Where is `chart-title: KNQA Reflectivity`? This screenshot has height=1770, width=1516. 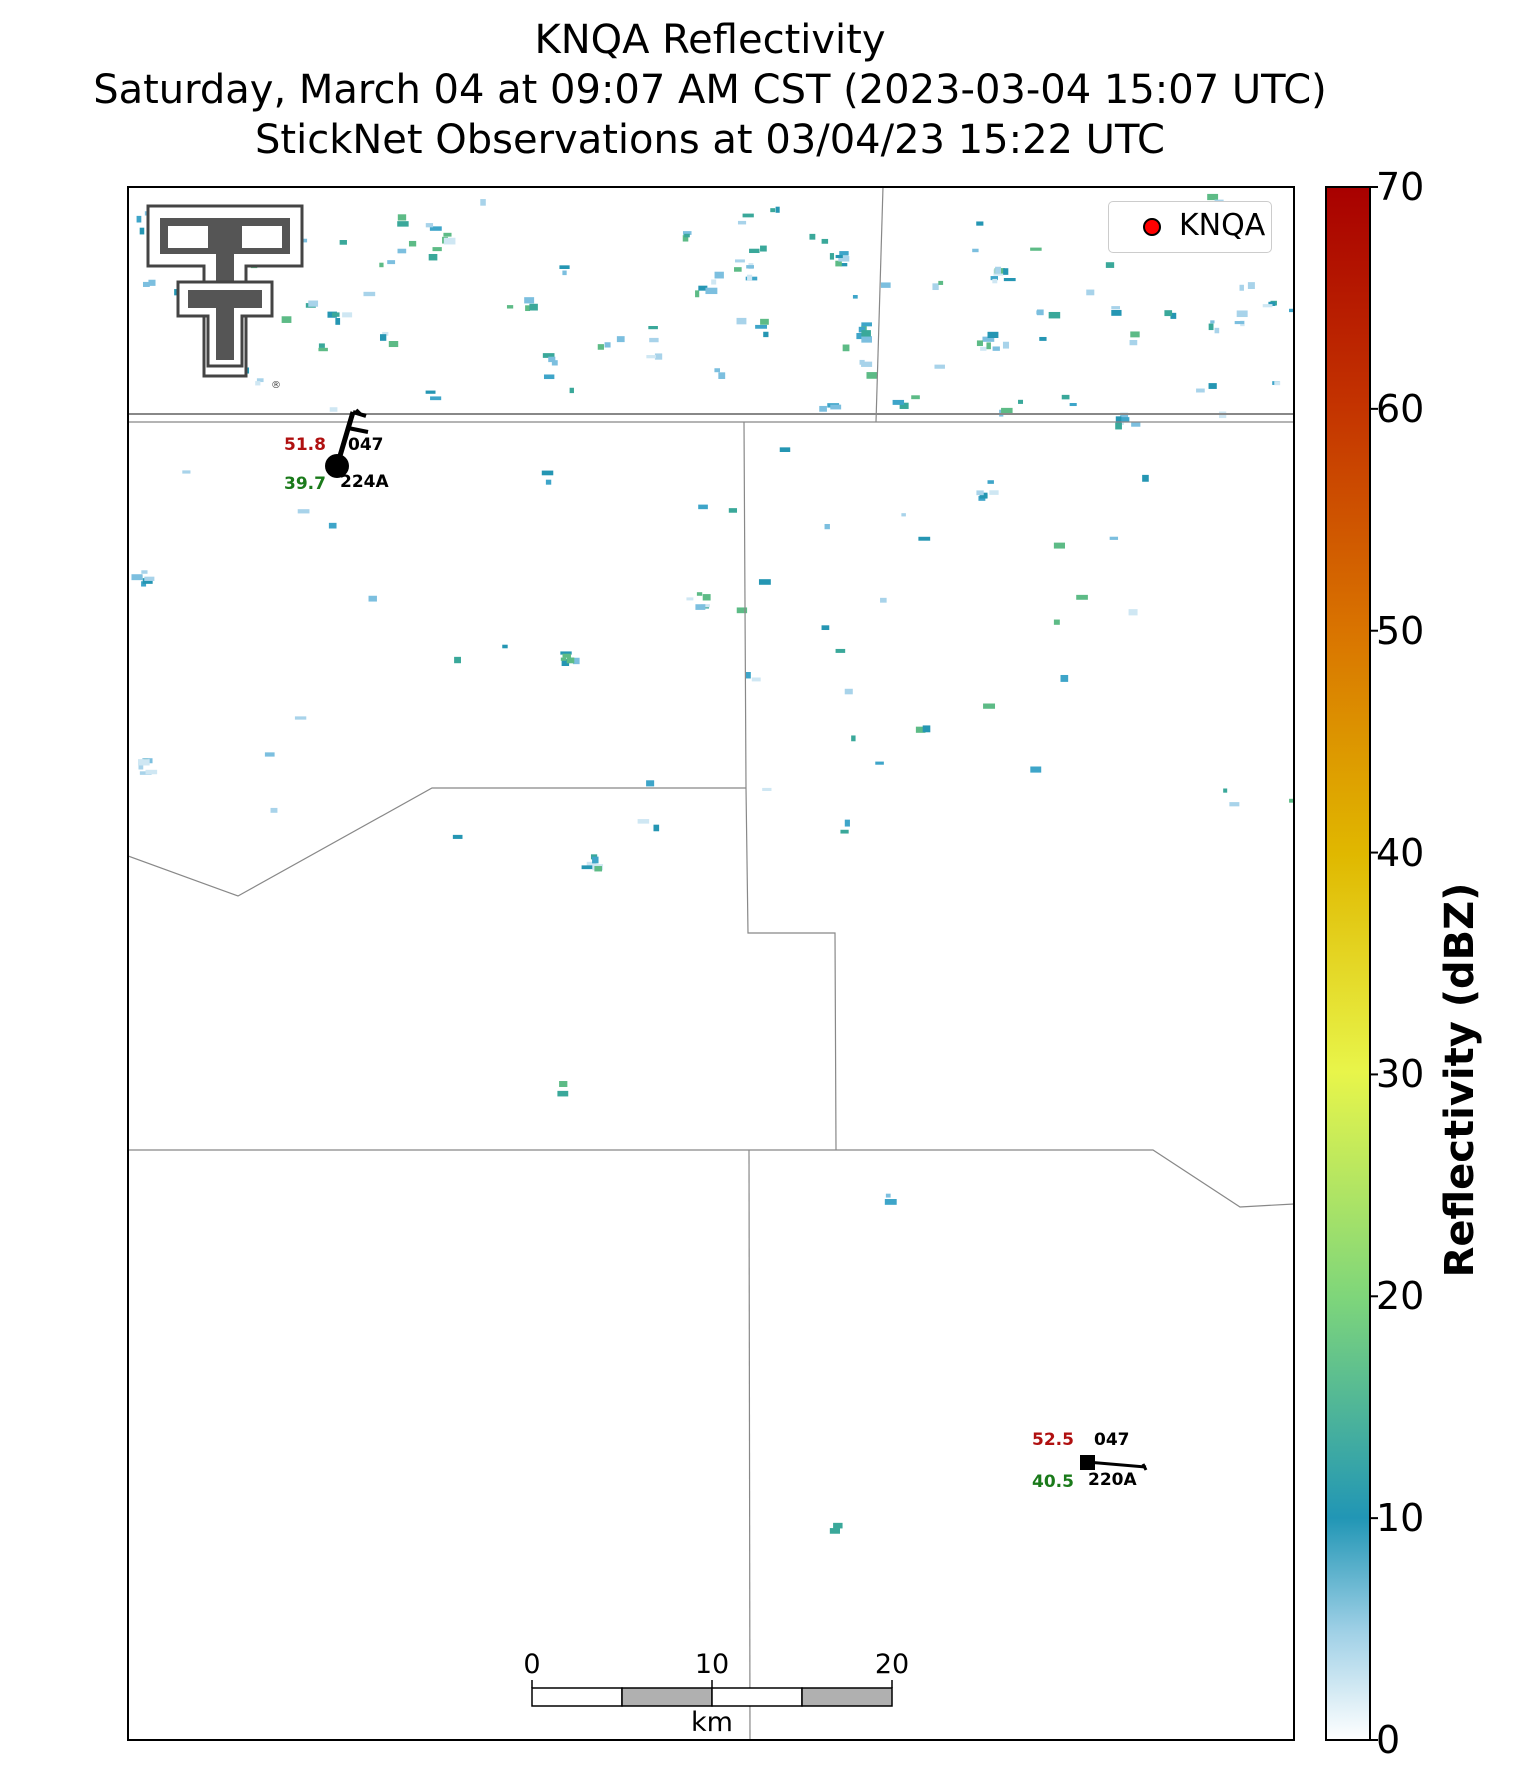
chart-title: KNQA Reflectivity is located at coordinates (710, 40).